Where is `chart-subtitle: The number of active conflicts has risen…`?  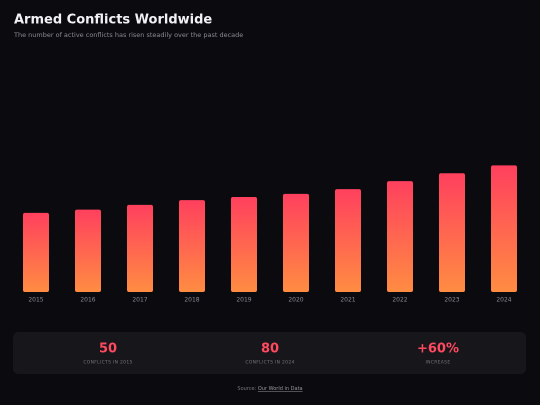
chart-subtitle: The number of active conflicts has risen… is located at coordinates (128, 35).